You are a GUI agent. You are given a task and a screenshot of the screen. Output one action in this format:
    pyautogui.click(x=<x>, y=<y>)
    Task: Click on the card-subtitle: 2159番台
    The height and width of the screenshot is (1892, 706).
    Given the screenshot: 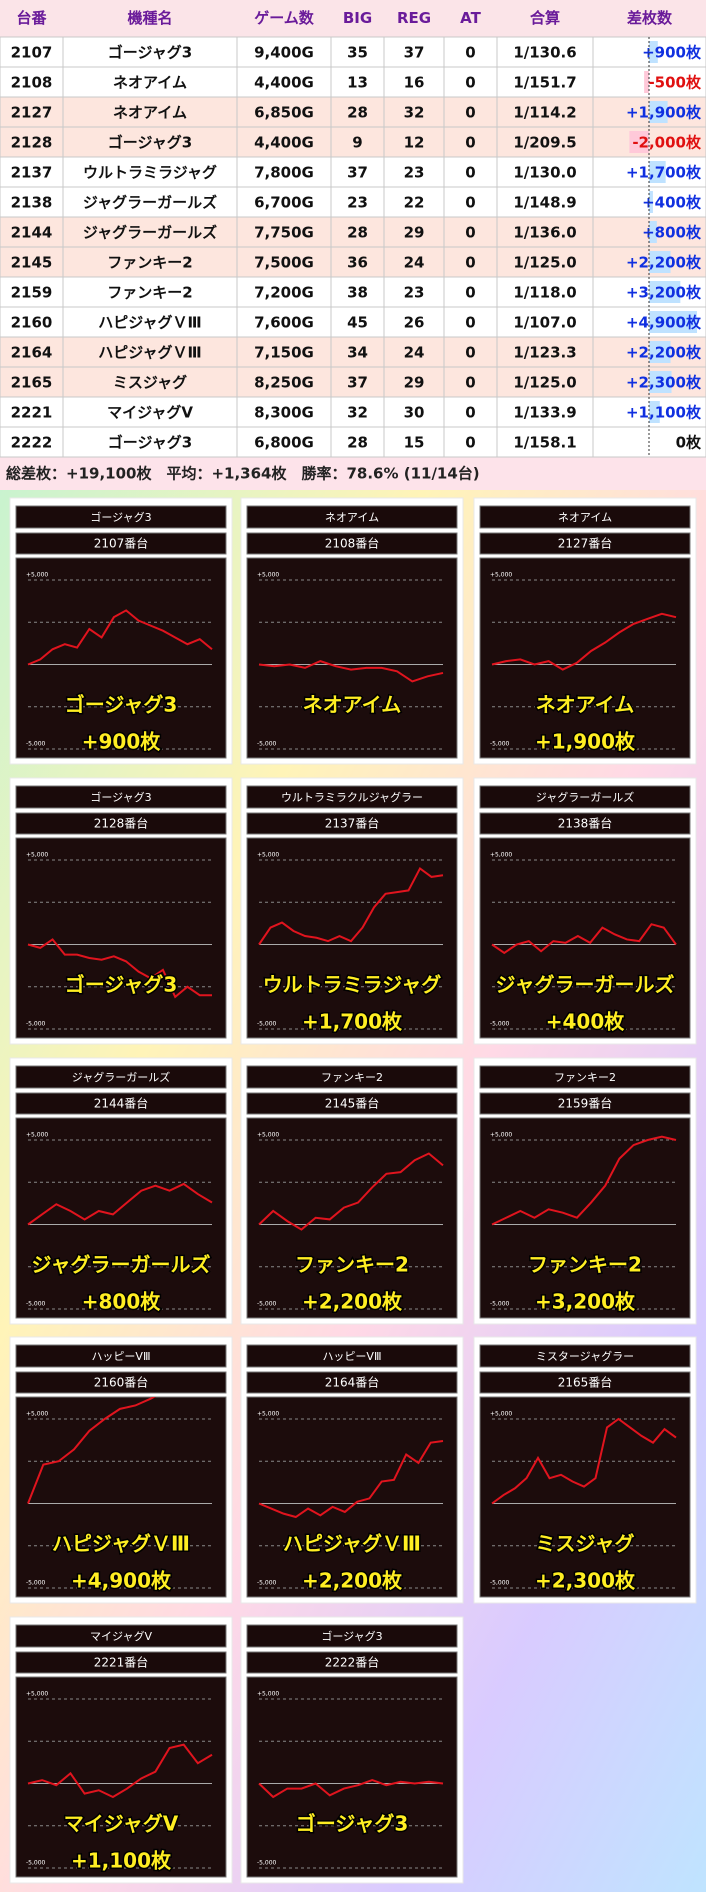 What is the action you would take?
    pyautogui.click(x=585, y=1103)
    